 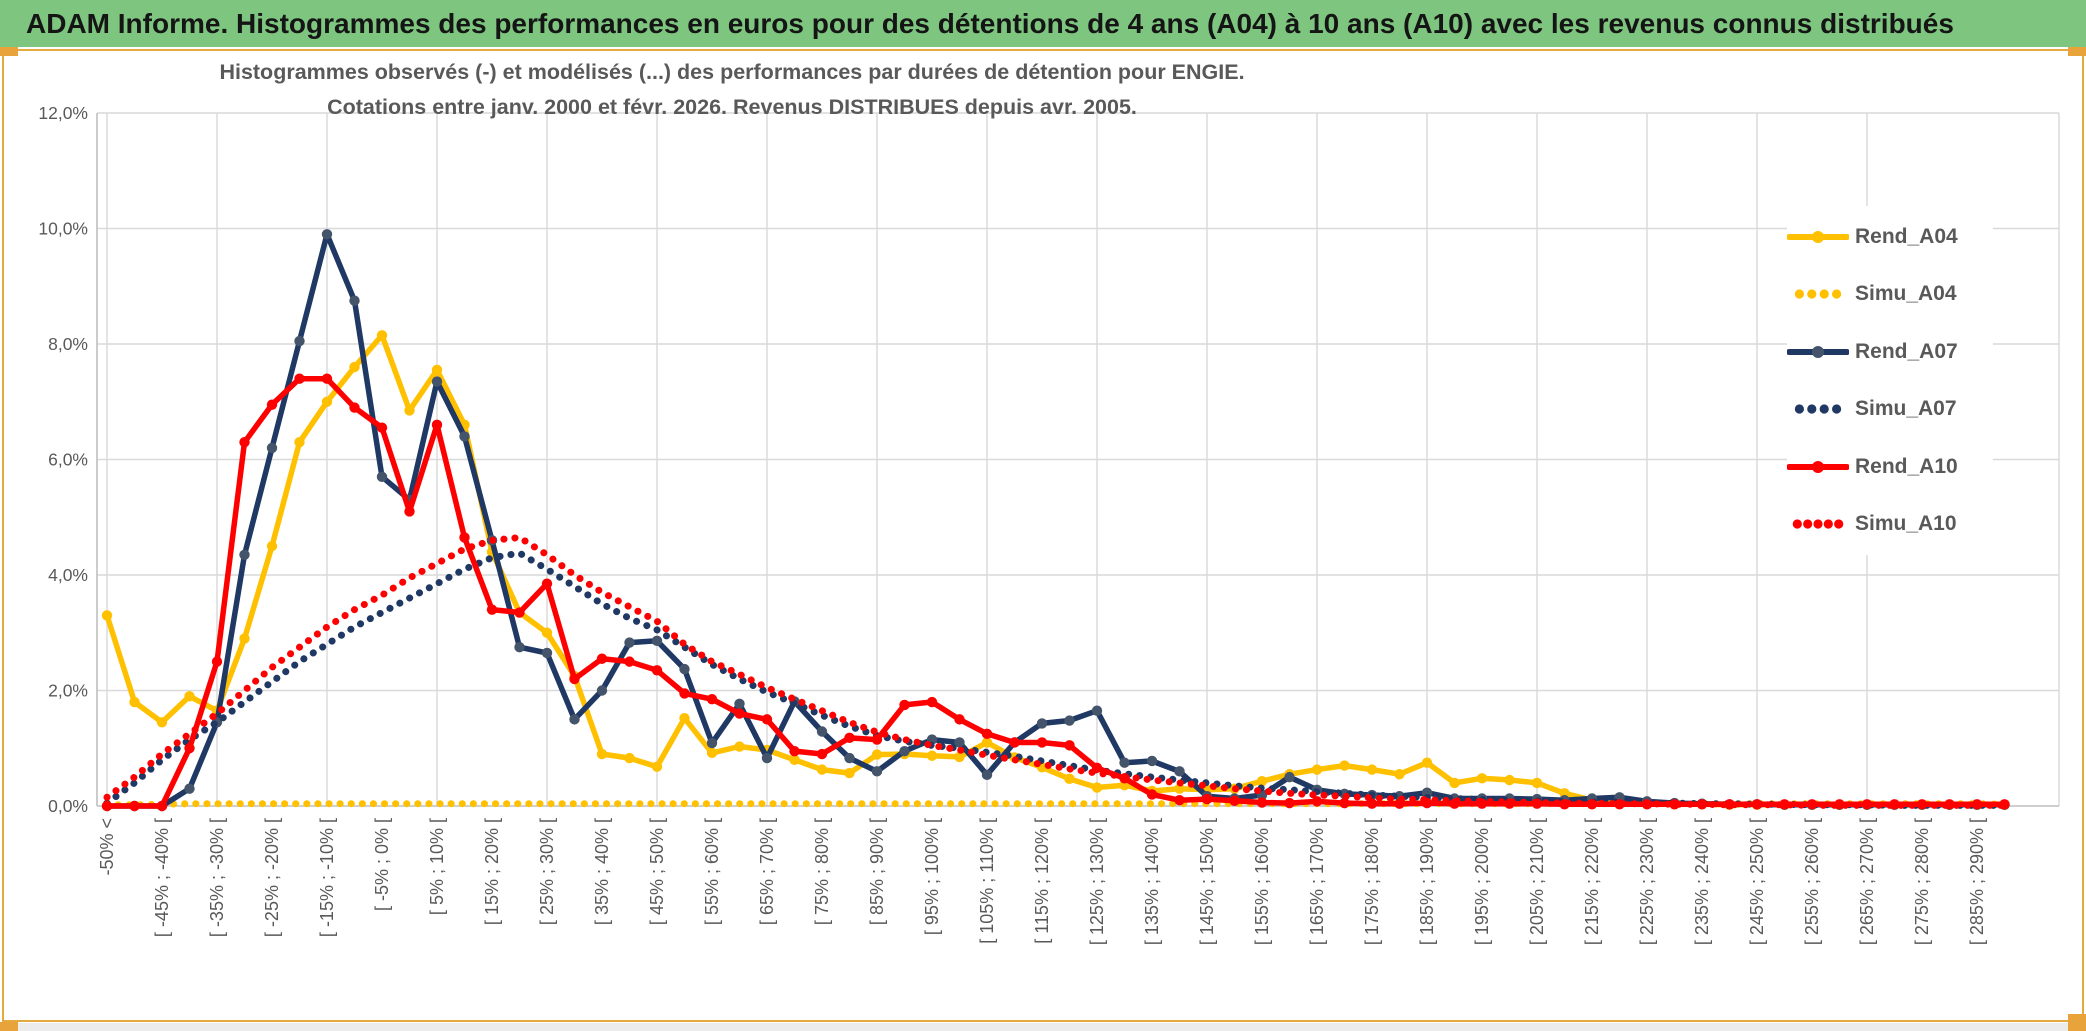 What do you see at coordinates (2077, 1022) in the screenshot?
I see `frame-corner-handle-bottom-right` at bounding box center [2077, 1022].